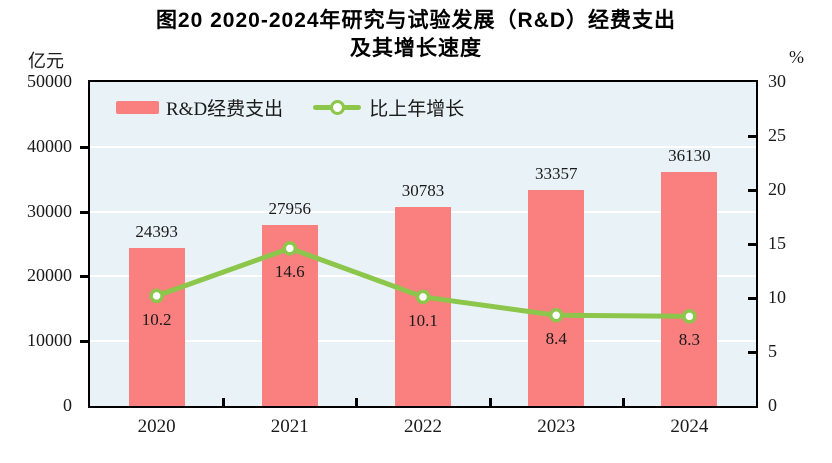 The image size is (832, 463). Describe the element at coordinates (156, 426) in the screenshot. I see `x-axis-label-2020: 2020` at that location.